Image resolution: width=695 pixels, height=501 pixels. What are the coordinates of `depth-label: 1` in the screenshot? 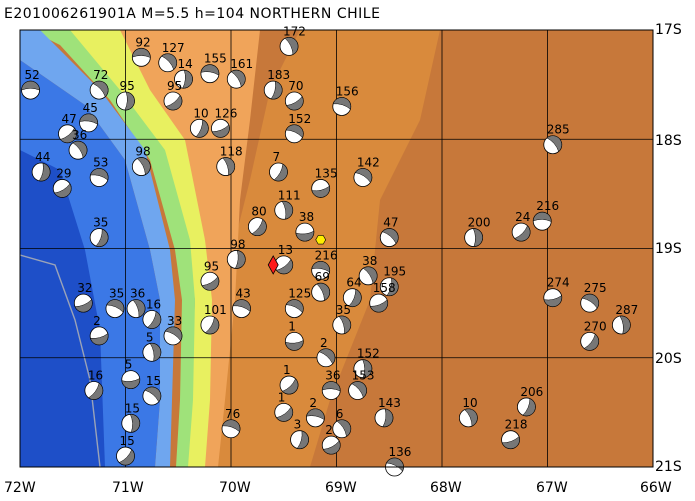 It's located at (287, 370).